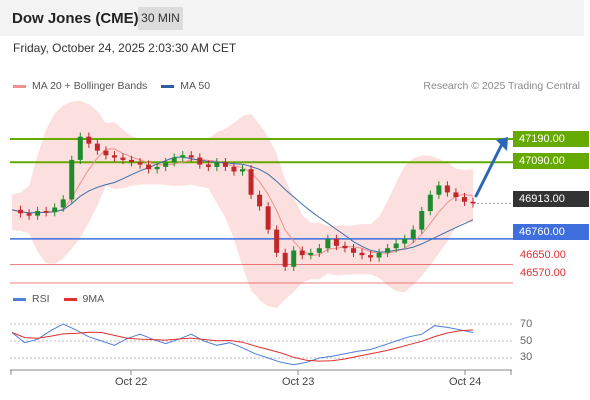 Image resolution: width=590 pixels, height=400 pixels. What do you see at coordinates (551, 161) in the screenshot?
I see `level-label-47090: 47090.00` at bounding box center [551, 161].